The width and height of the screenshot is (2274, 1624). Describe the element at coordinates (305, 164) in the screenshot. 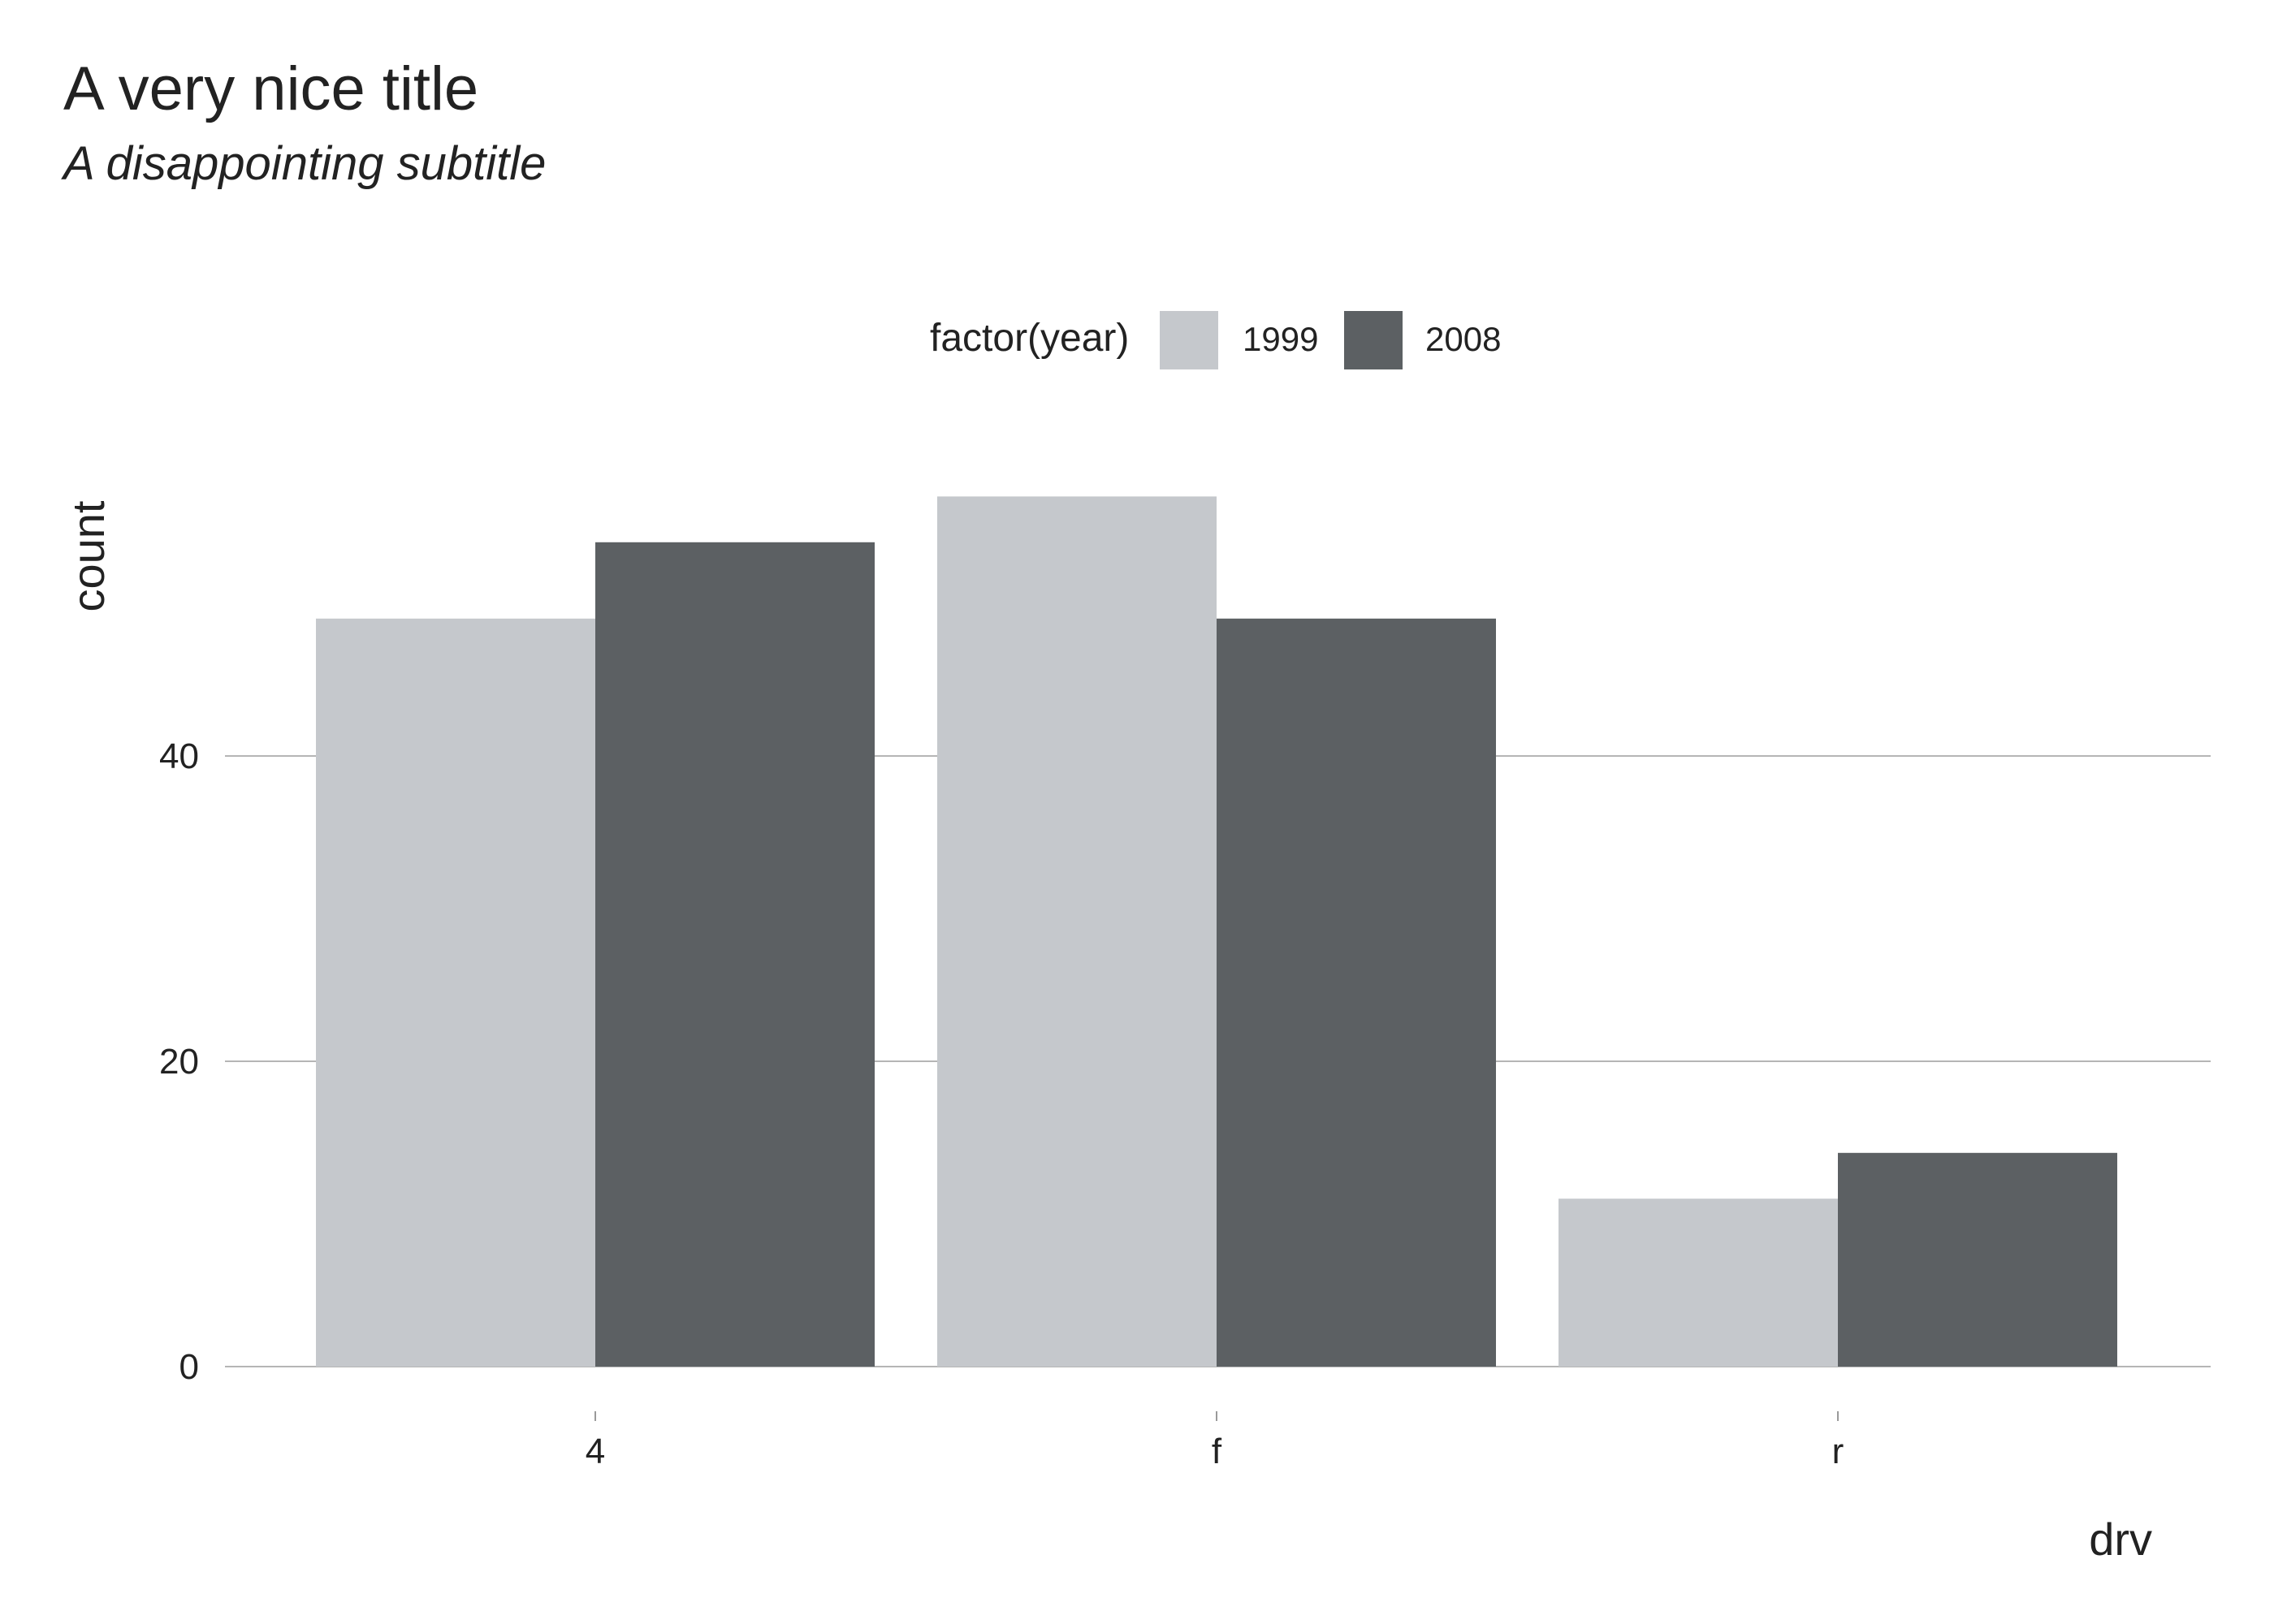

I see `chart-subtitle: A disappointing subtitle` at that location.